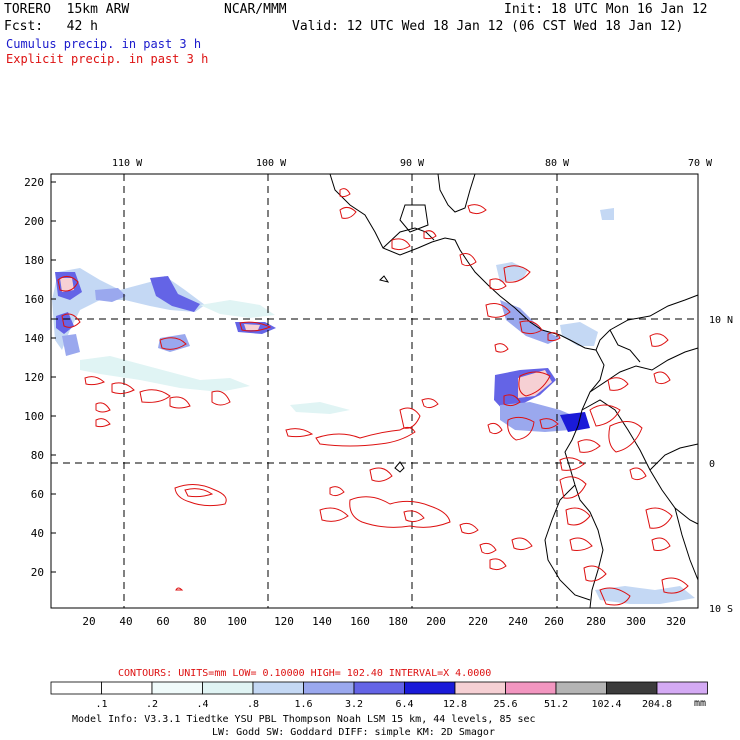 Image resolution: width=740 pixels, height=740 pixels. What do you see at coordinates (354, 704) in the screenshot?
I see `colorbar-label: 3.2` at bounding box center [354, 704].